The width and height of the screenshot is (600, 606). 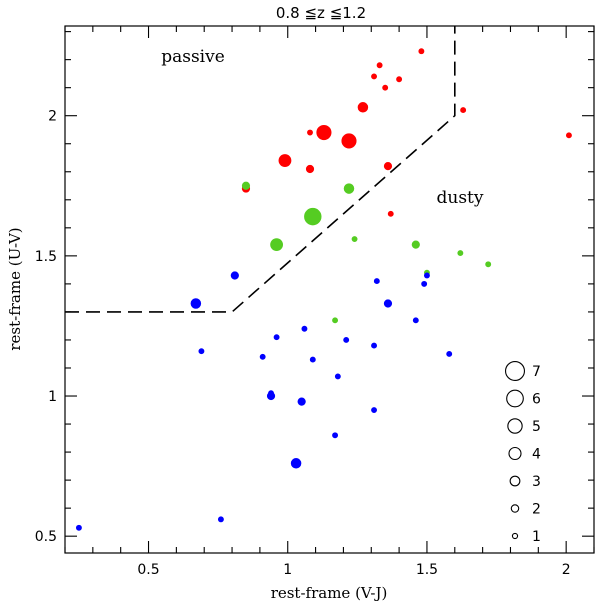 What do you see at coordinates (15, 288) in the screenshot?
I see `y-axis-label: rest-frame (U-V)` at bounding box center [15, 288].